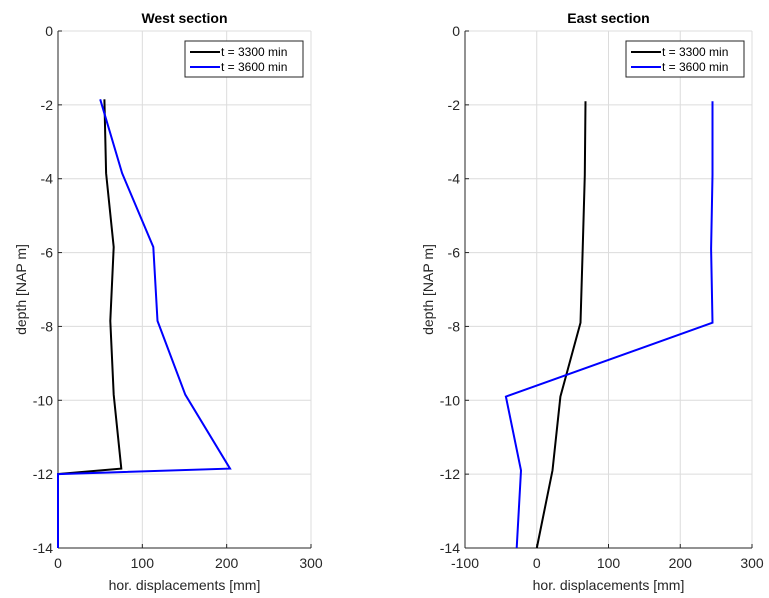 This screenshot has height=598, width=769. Describe the element at coordinates (184, 18) in the screenshot. I see `chart-title: West section` at that location.